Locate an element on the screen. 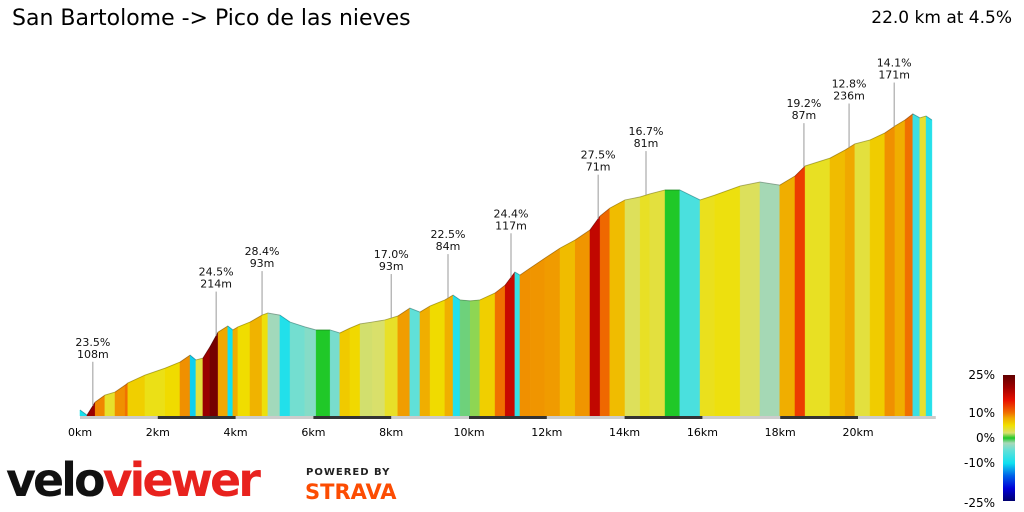 The height and width of the screenshot is (512, 1024). x-tick-label: 20km is located at coordinates (857, 432).